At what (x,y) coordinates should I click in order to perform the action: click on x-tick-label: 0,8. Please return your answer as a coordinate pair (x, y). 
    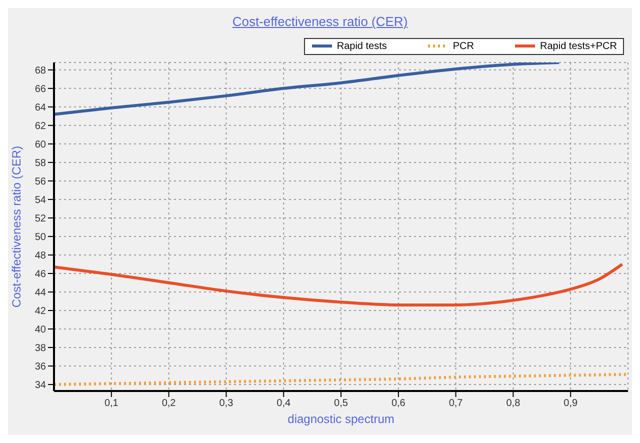
    Looking at the image, I should click on (513, 404).